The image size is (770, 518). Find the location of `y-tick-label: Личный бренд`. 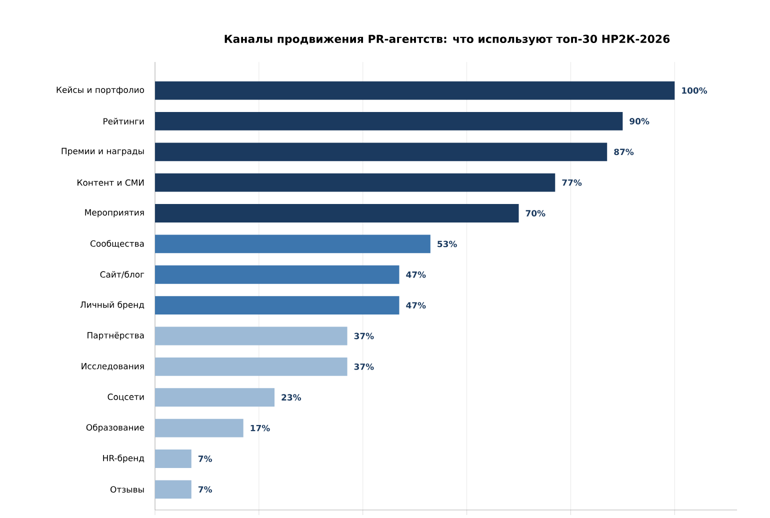

y-tick-label: Личный бренд is located at coordinates (112, 305).